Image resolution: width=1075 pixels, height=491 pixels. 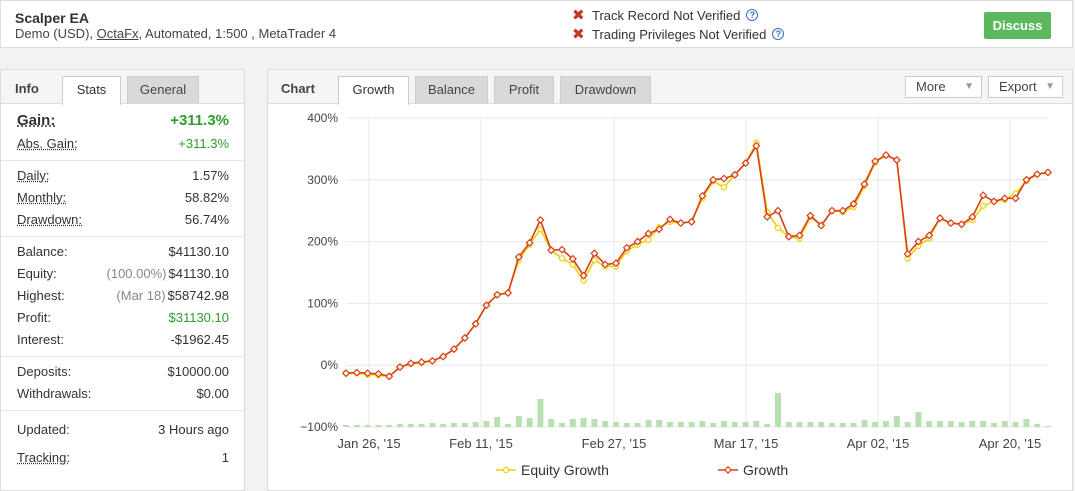 What do you see at coordinates (1050, 86) in the screenshot?
I see `chevron-down-icon: ▼` at bounding box center [1050, 86].